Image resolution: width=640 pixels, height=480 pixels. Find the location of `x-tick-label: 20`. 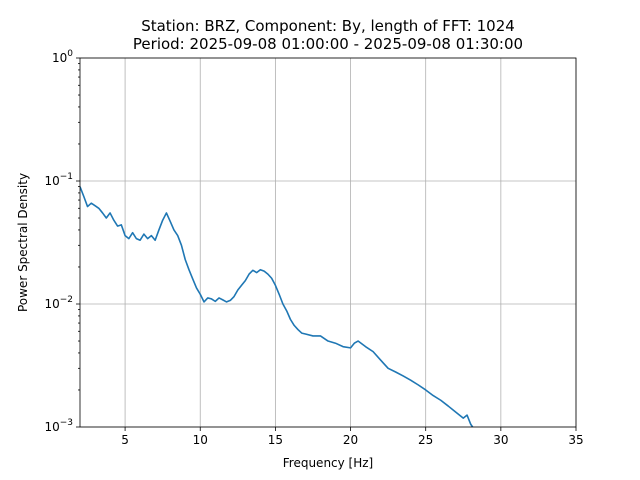

x-tick-label: 20 is located at coordinates (350, 440).